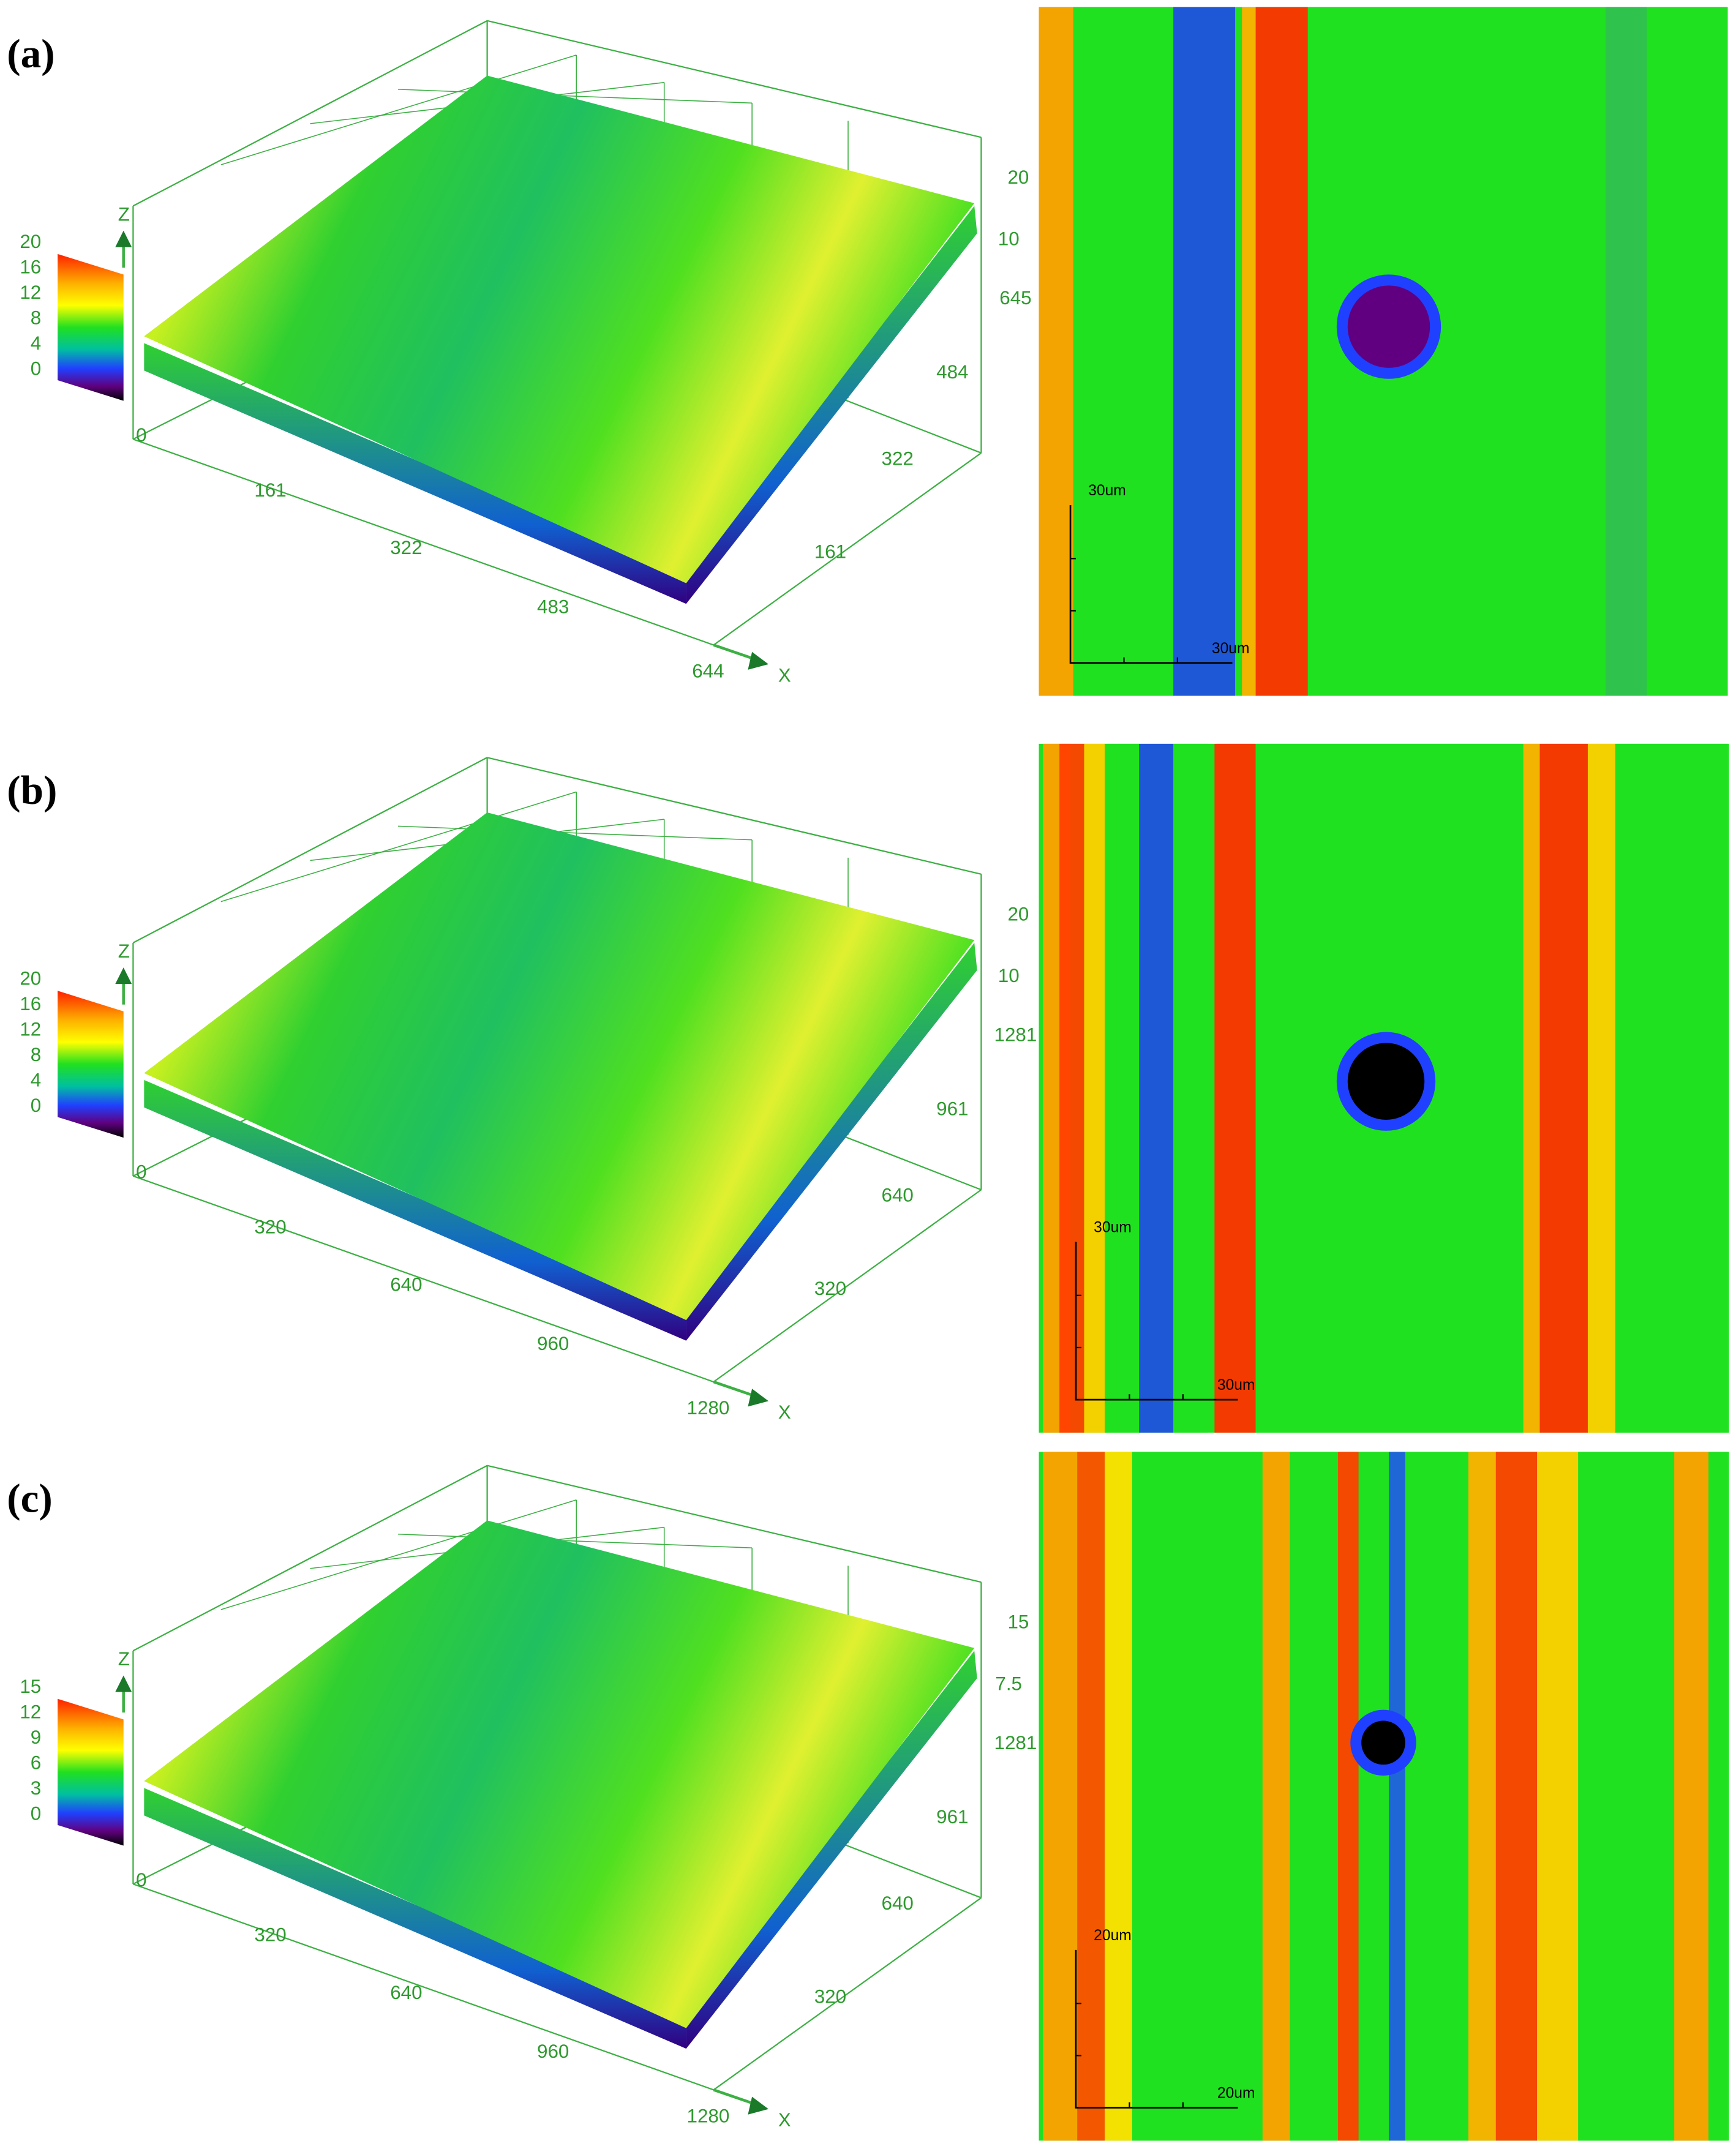 The height and width of the screenshot is (2149, 1736). What do you see at coordinates (708, 2116) in the screenshot?
I see `x-tick-label: 1280` at bounding box center [708, 2116].